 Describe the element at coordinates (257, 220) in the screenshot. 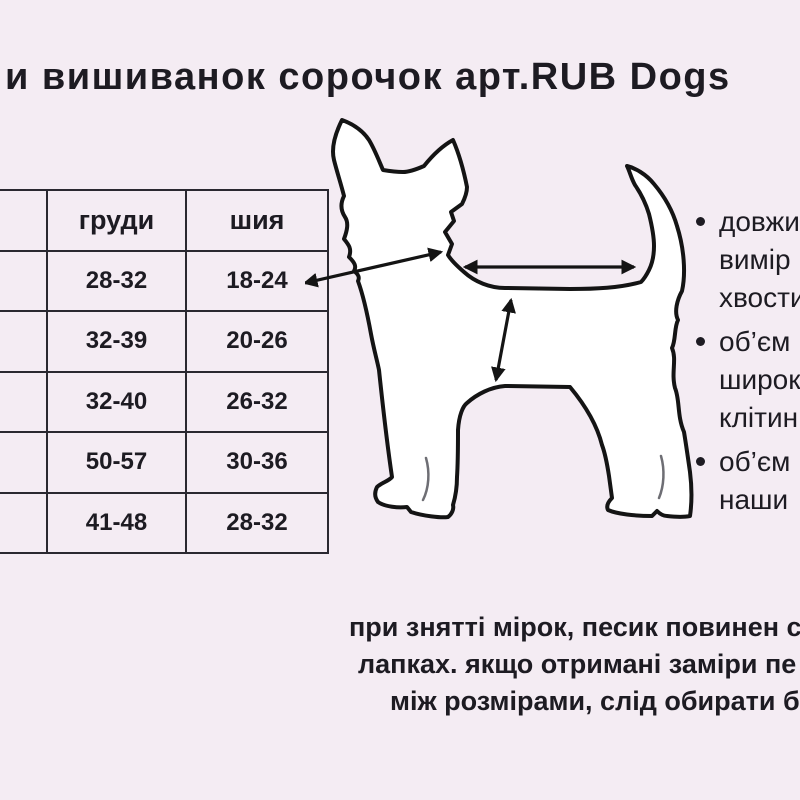

I see `header-cell-neck: шия` at that location.